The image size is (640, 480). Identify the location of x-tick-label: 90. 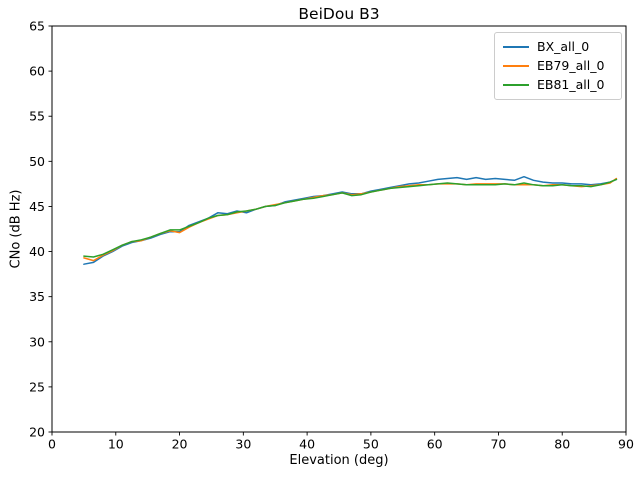
(626, 444).